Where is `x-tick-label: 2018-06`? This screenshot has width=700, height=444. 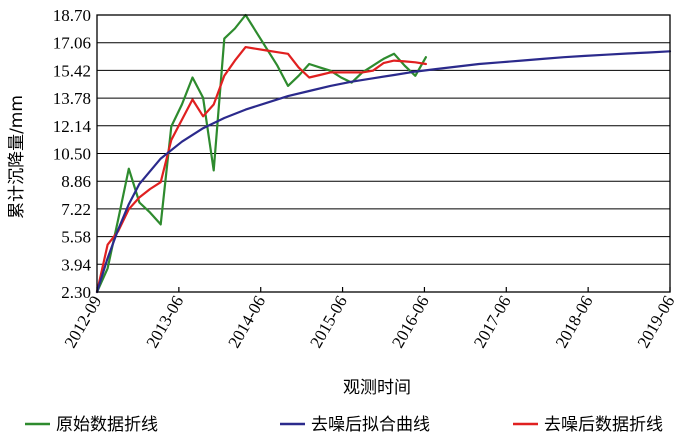 x-tick-label: 2018-06 is located at coordinates (574, 322).